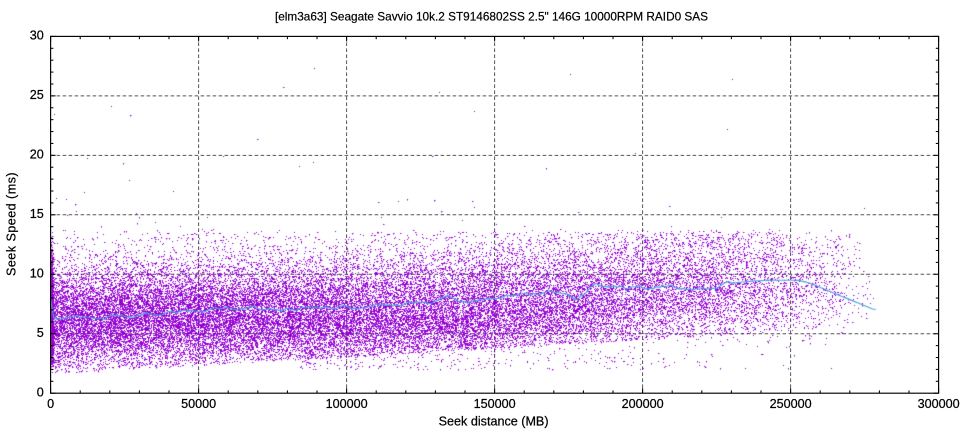  I want to click on svg-text: 250000, so click(791, 404).